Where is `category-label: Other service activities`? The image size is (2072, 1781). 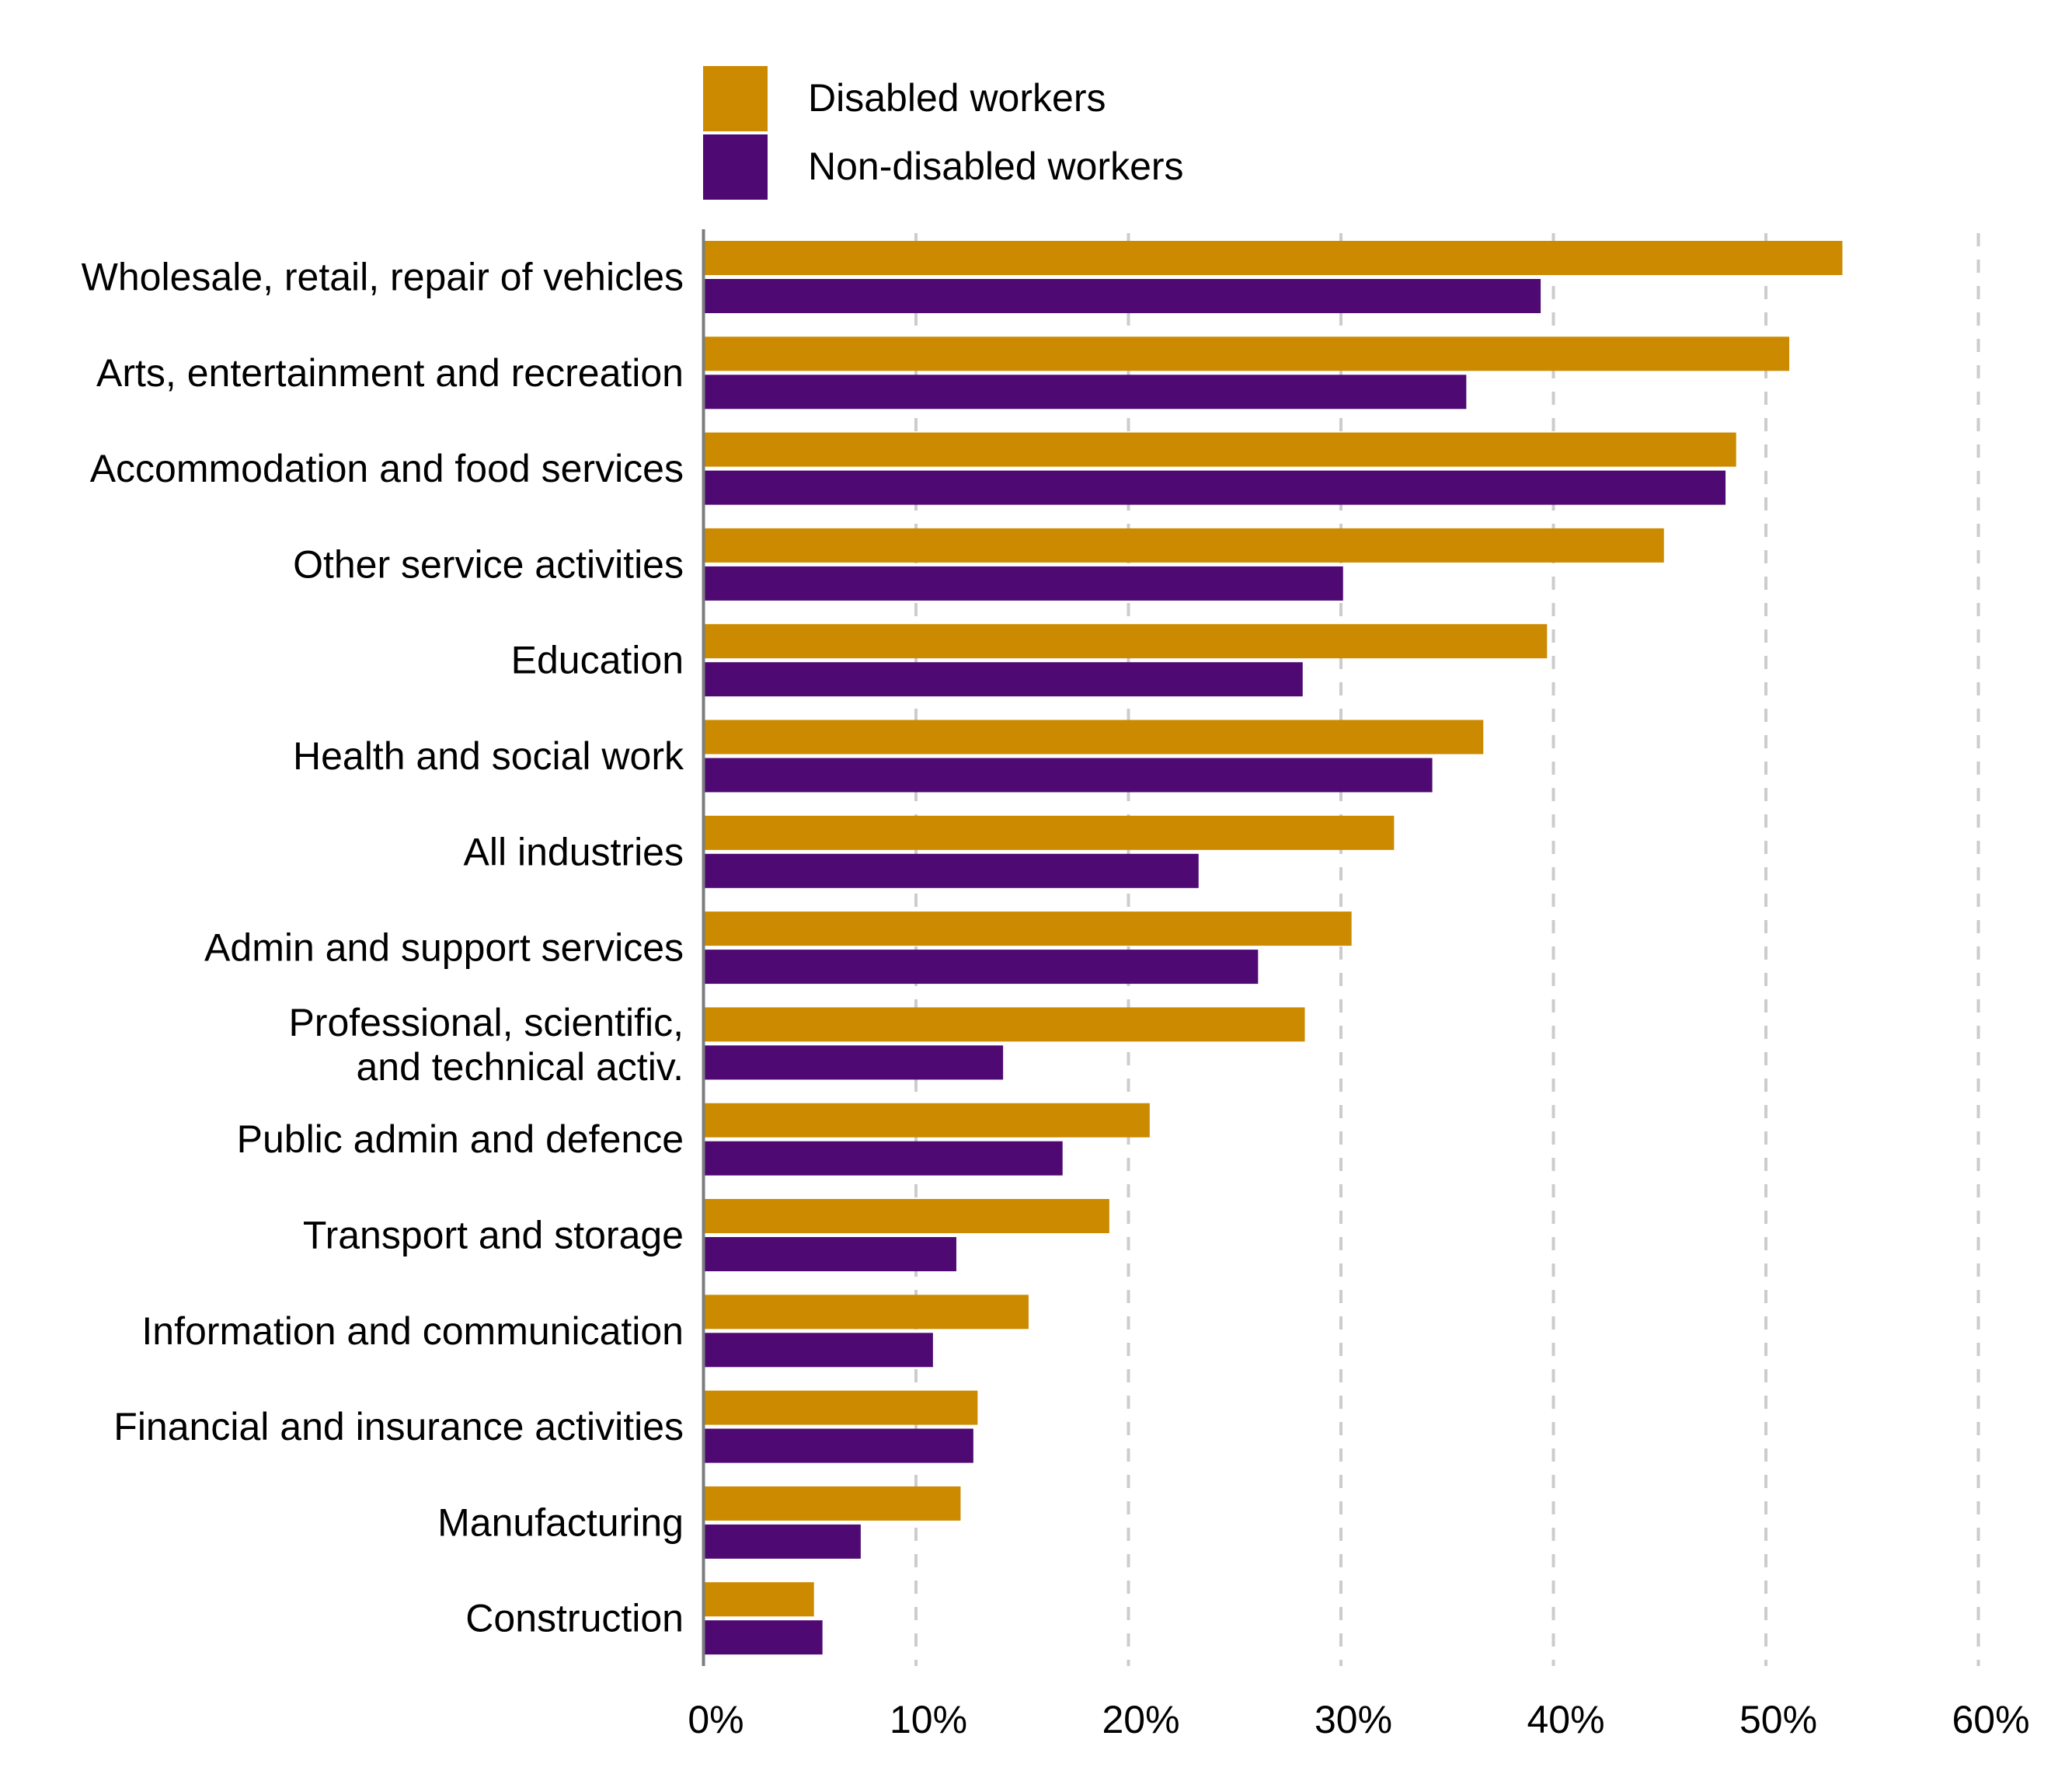 category-label: Other service activities is located at coordinates (488, 564).